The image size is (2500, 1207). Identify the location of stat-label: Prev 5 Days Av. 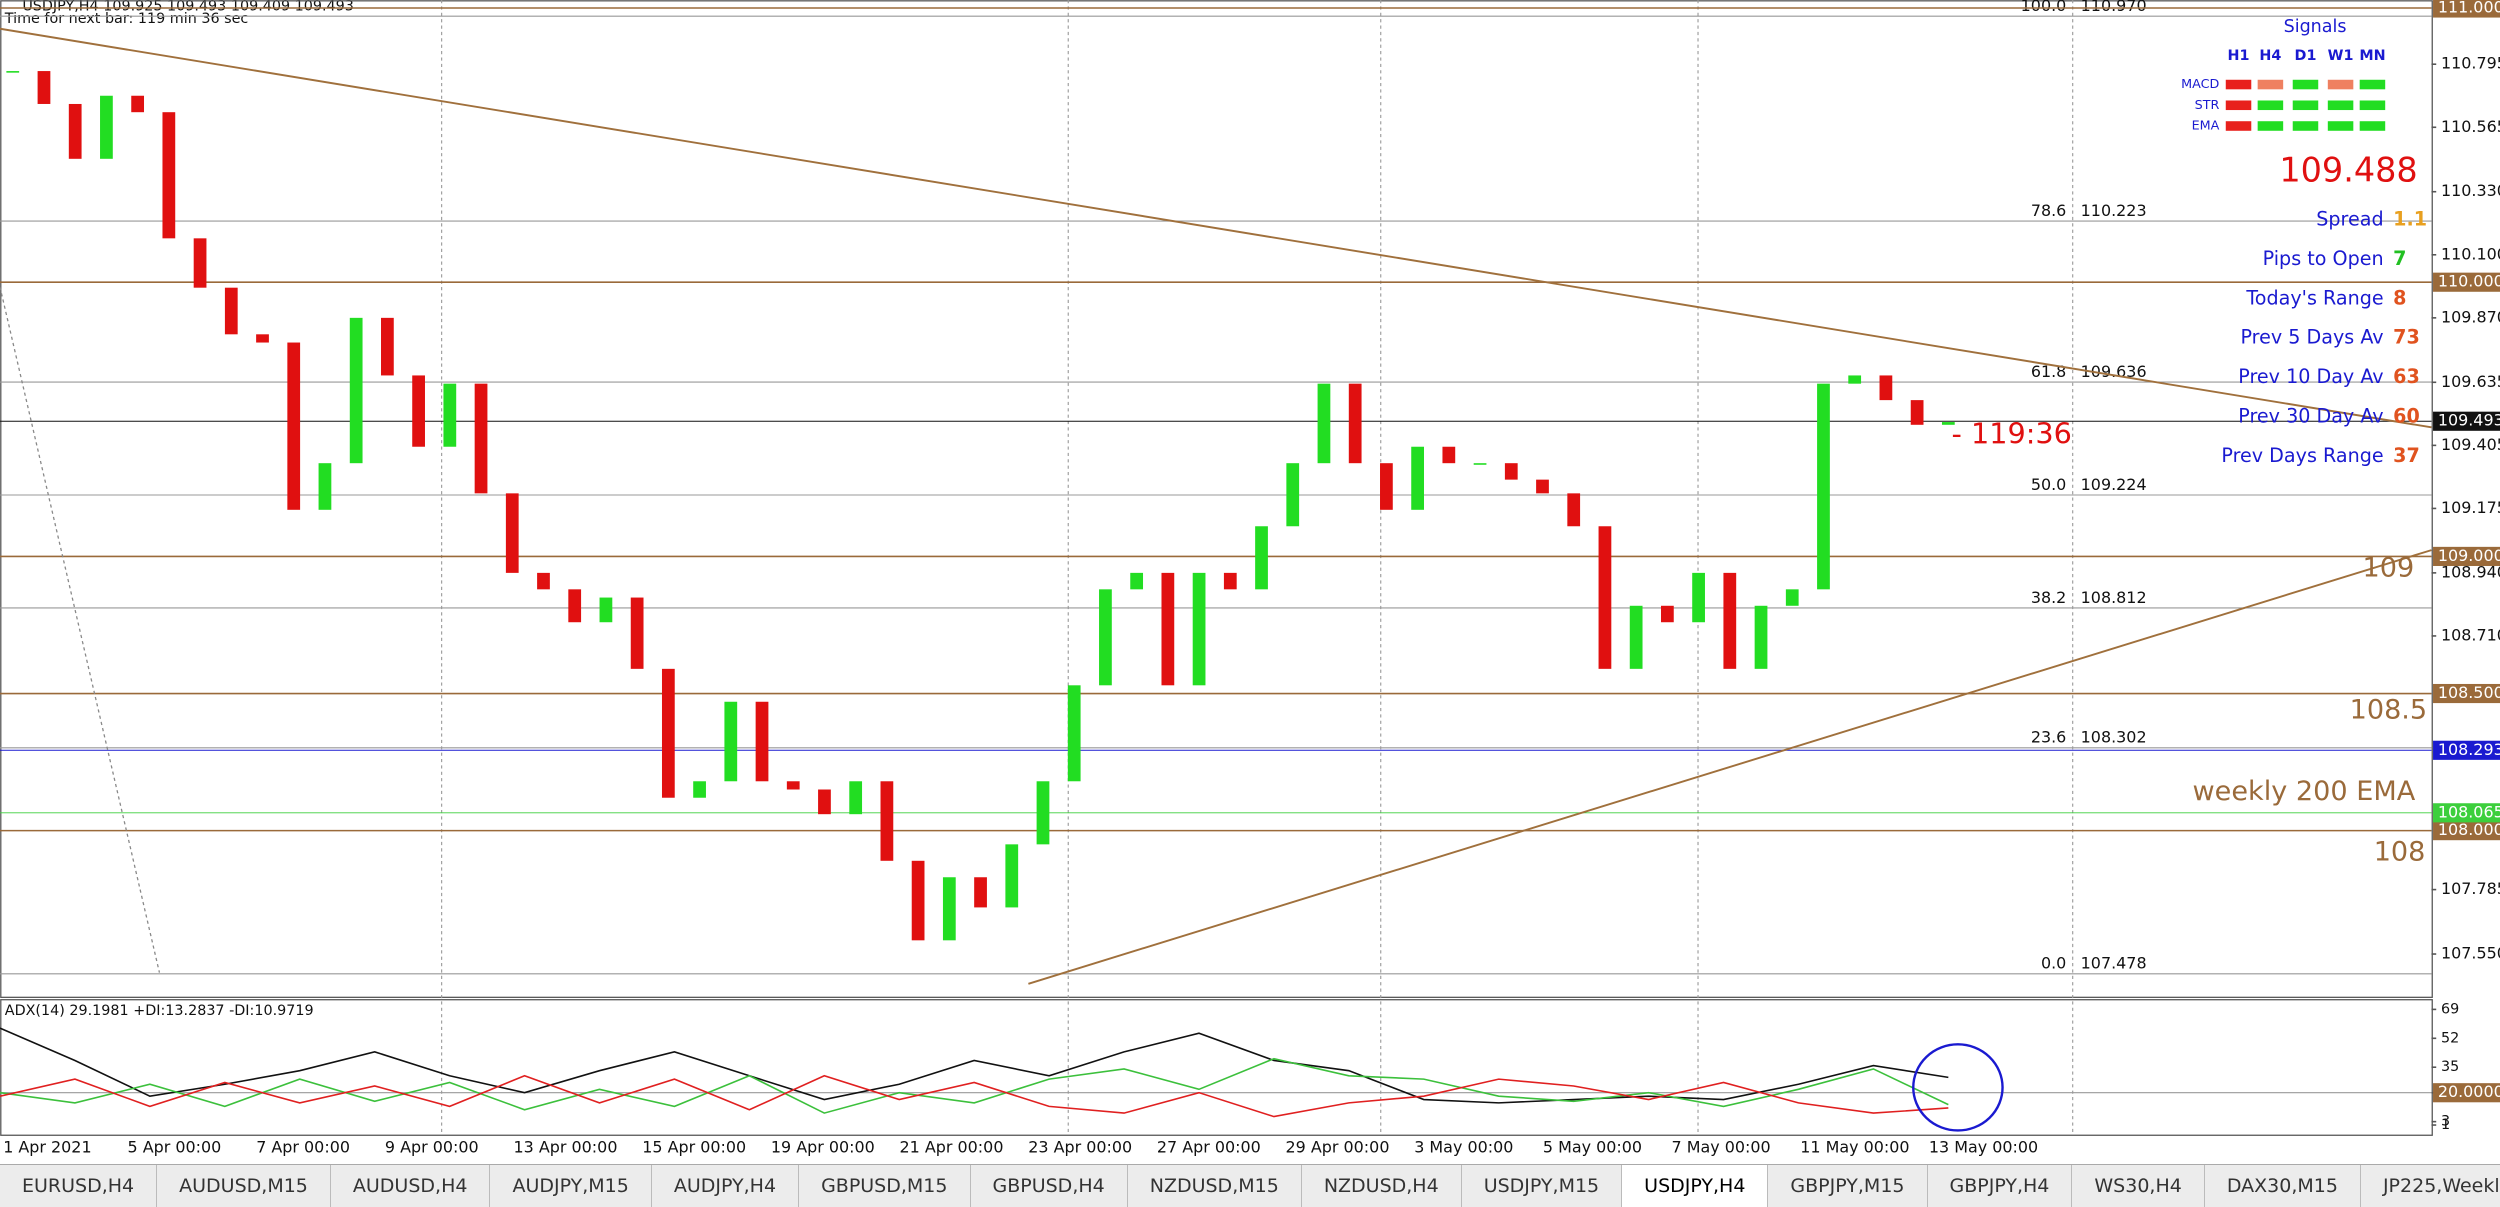
(2311, 337).